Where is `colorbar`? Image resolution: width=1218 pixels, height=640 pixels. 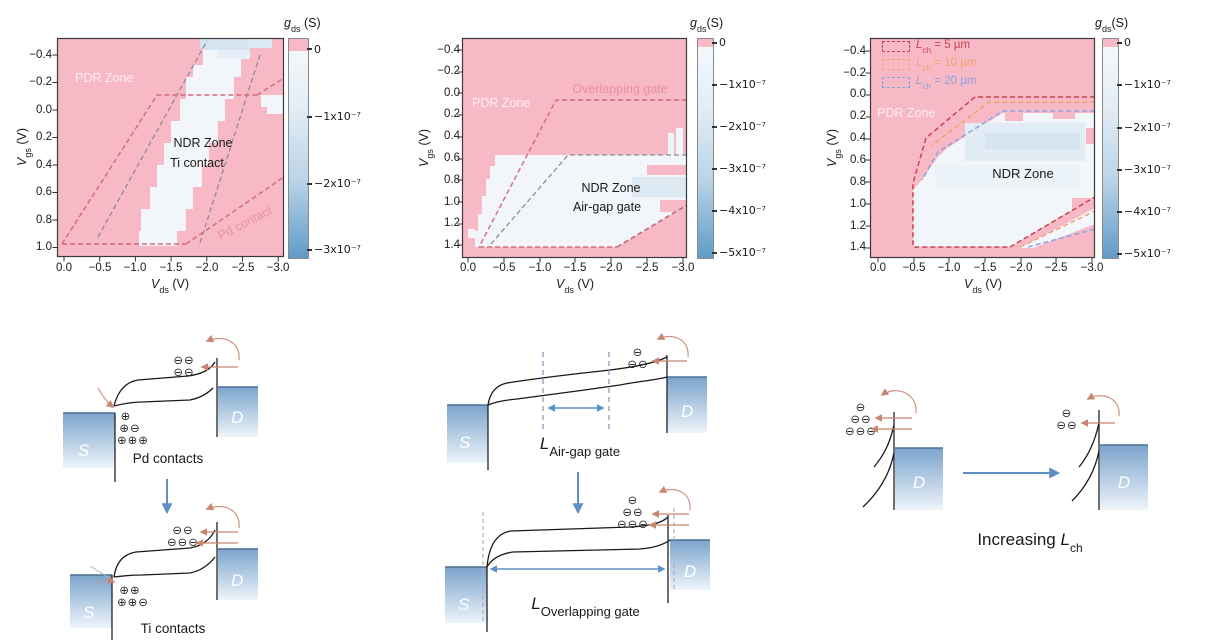 colorbar is located at coordinates (298, 148).